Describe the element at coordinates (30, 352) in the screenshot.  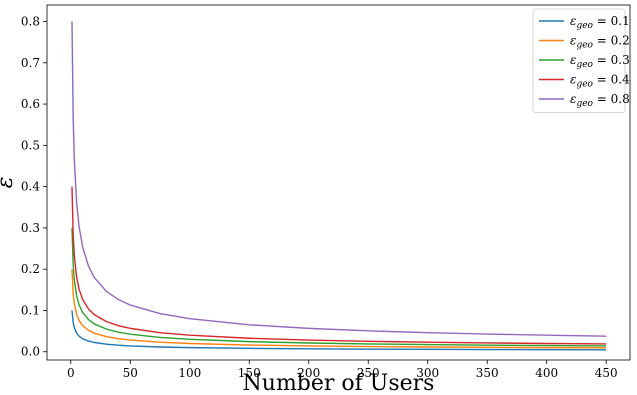
I see `y-tick-label: 0.0` at that location.